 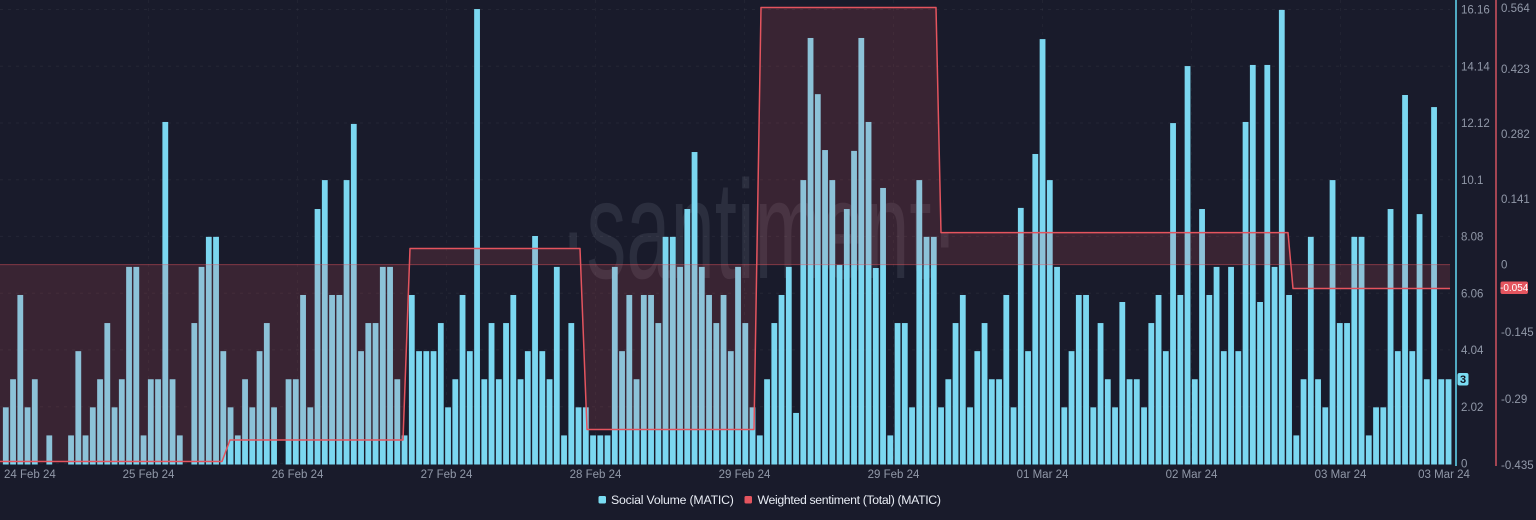 I want to click on svg-text: 27 Feb 24, so click(x=447, y=475).